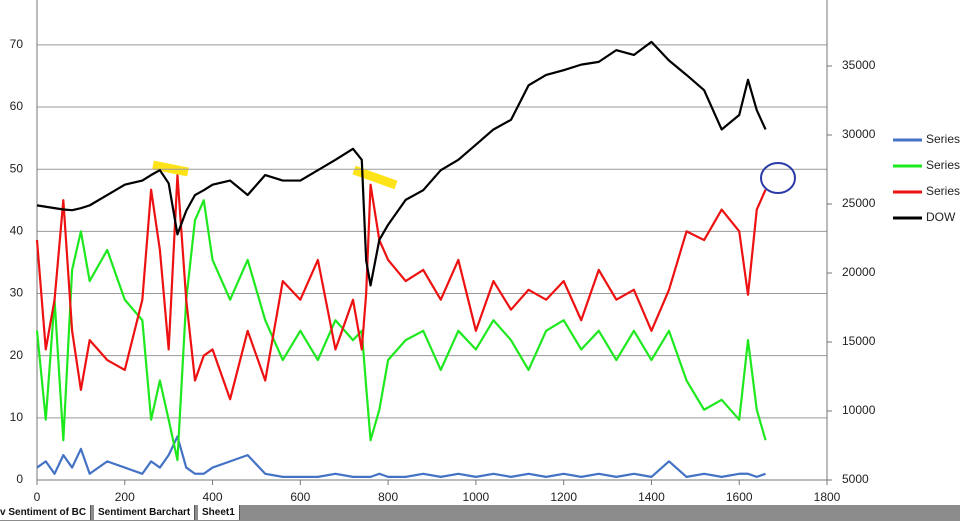  I want to click on x-tick-label: 1200, so click(563, 497).